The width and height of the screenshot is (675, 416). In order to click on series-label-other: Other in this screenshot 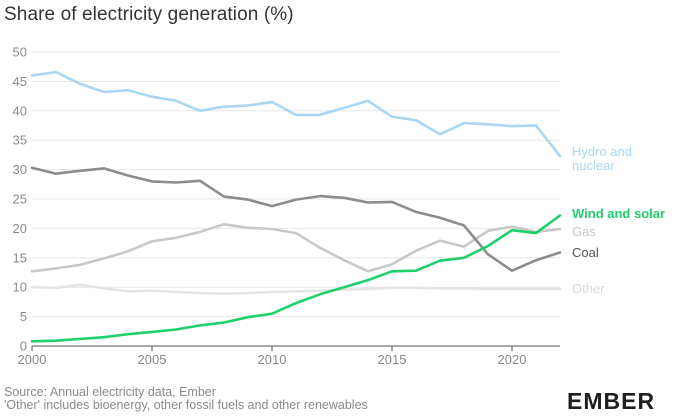, I will do `click(588, 288)`.